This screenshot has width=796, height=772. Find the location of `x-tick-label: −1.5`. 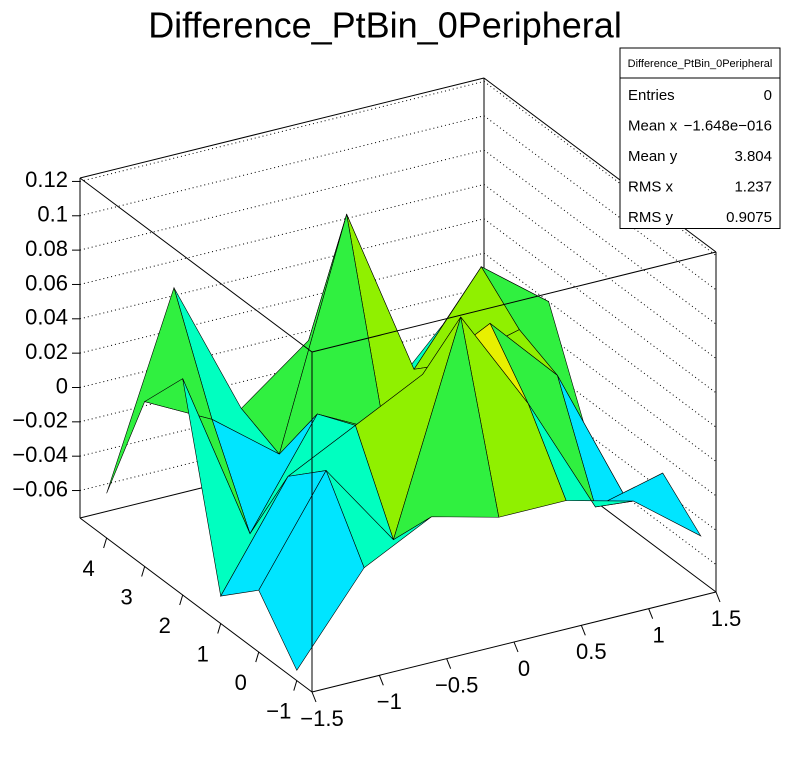

x-tick-label: −1.5 is located at coordinates (321, 718).